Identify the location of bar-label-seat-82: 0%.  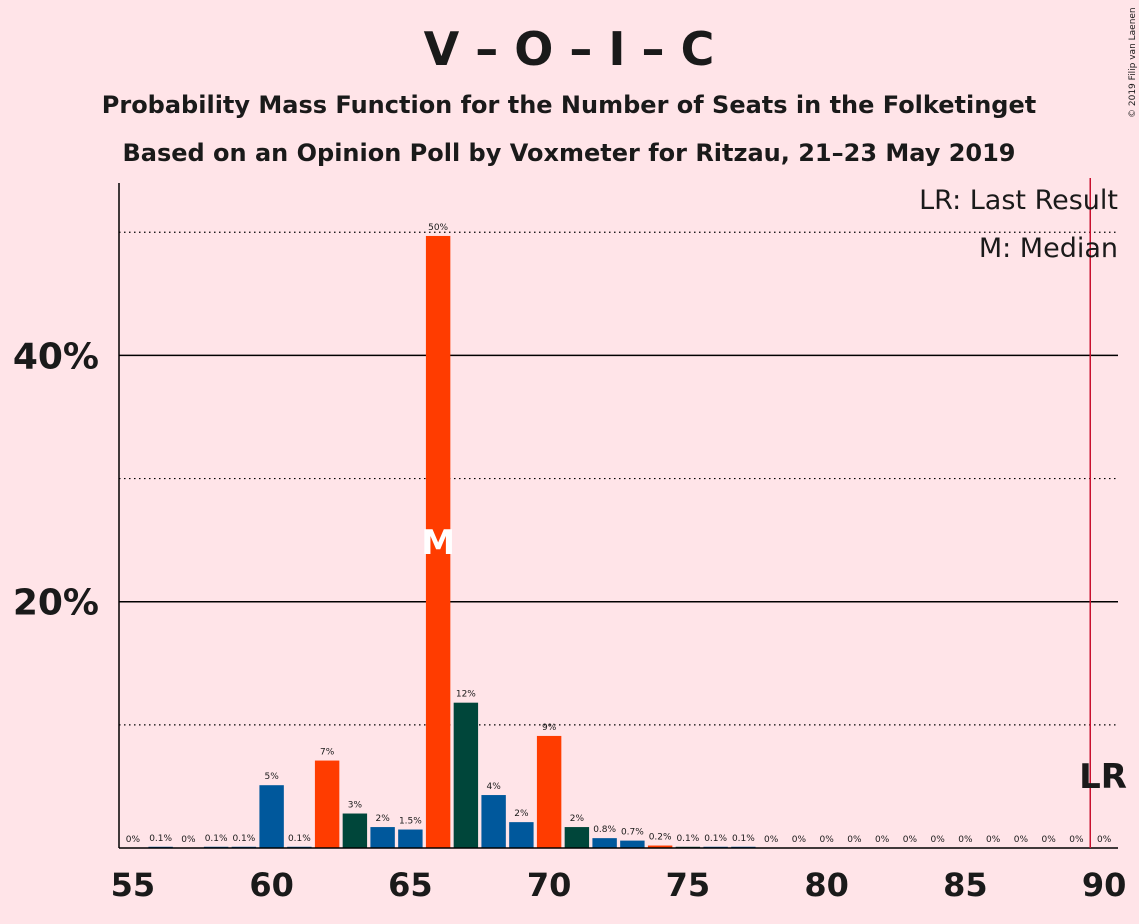
(882, 840).